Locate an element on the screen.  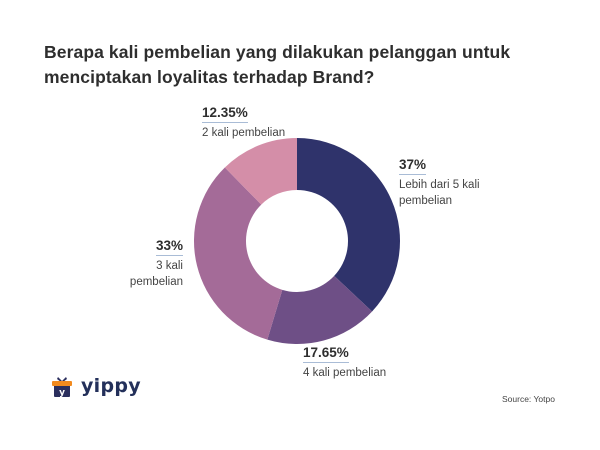
label-text: 4 kali pembelian is located at coordinates (345, 373).